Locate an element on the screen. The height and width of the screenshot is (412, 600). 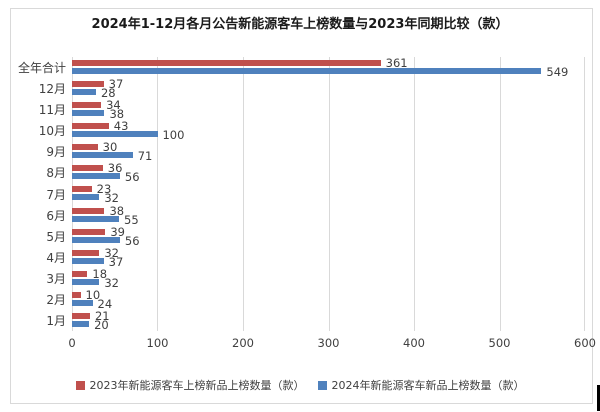
value-label: 100 is located at coordinates (173, 135).